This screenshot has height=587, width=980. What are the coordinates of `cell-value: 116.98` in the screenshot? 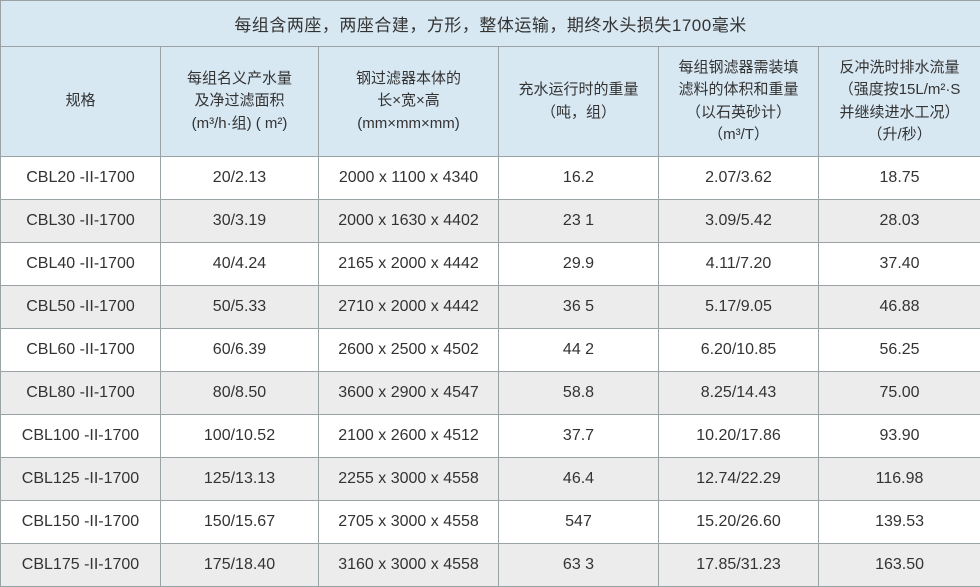 It's located at (898, 479).